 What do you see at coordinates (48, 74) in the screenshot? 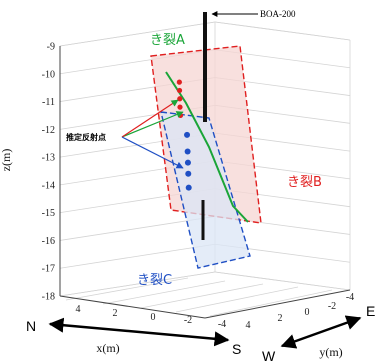
I see `z-tick-label: -10` at bounding box center [48, 74].